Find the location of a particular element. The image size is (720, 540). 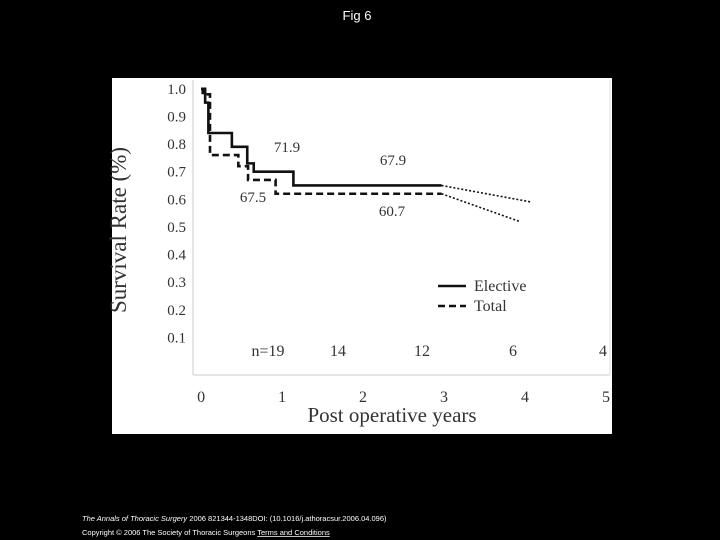

slide-title: Fig 6 is located at coordinates (357, 15).